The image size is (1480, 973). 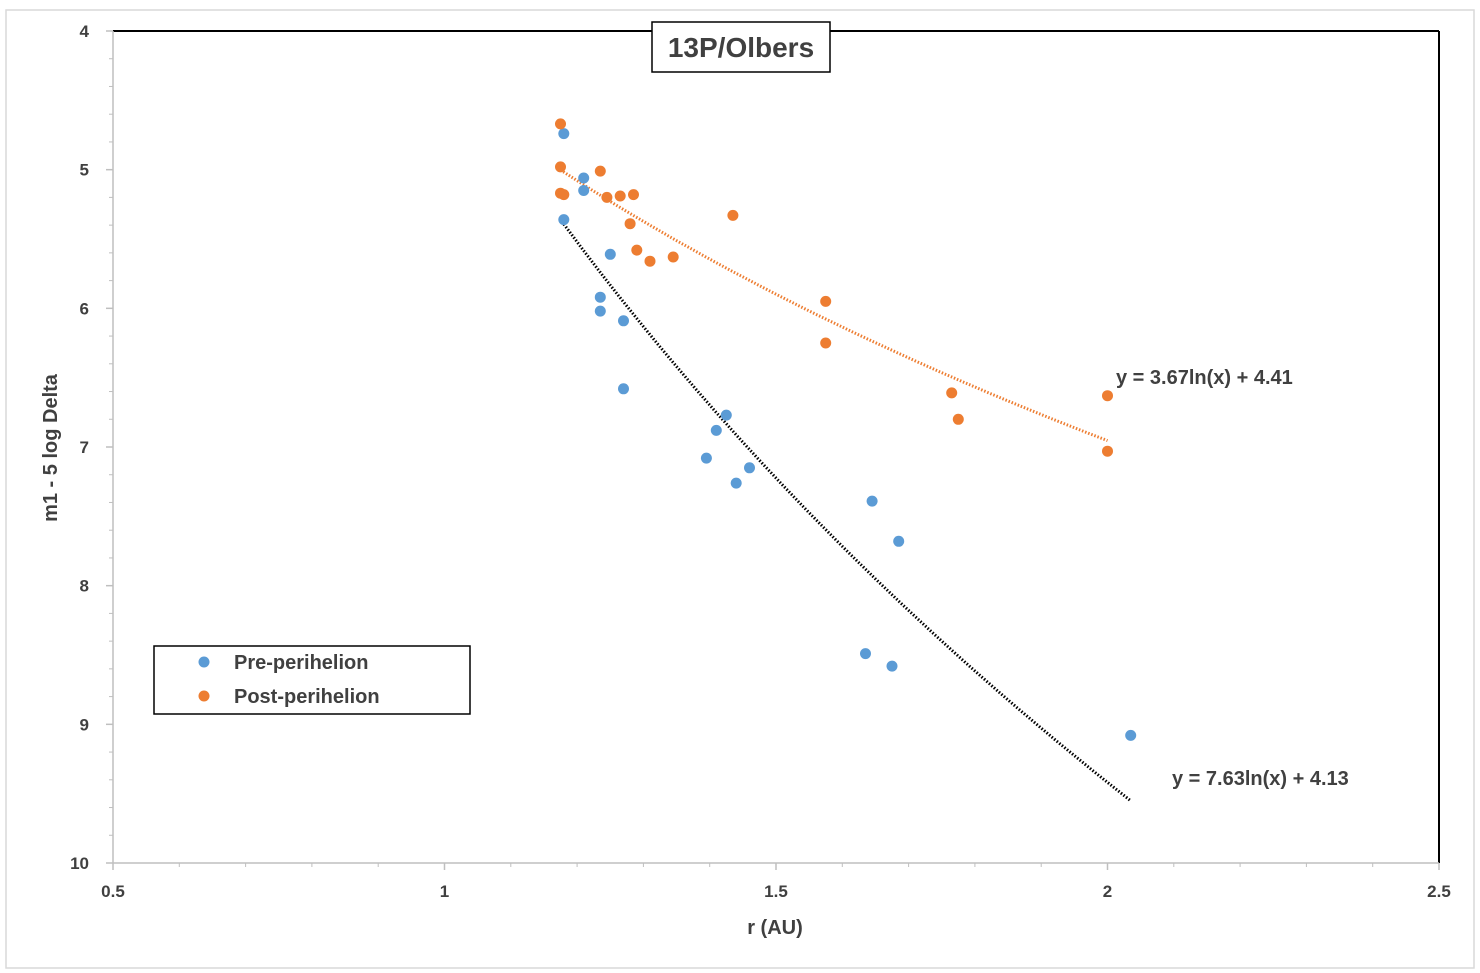 What do you see at coordinates (204, 696) in the screenshot?
I see `legend-marker-post` at bounding box center [204, 696].